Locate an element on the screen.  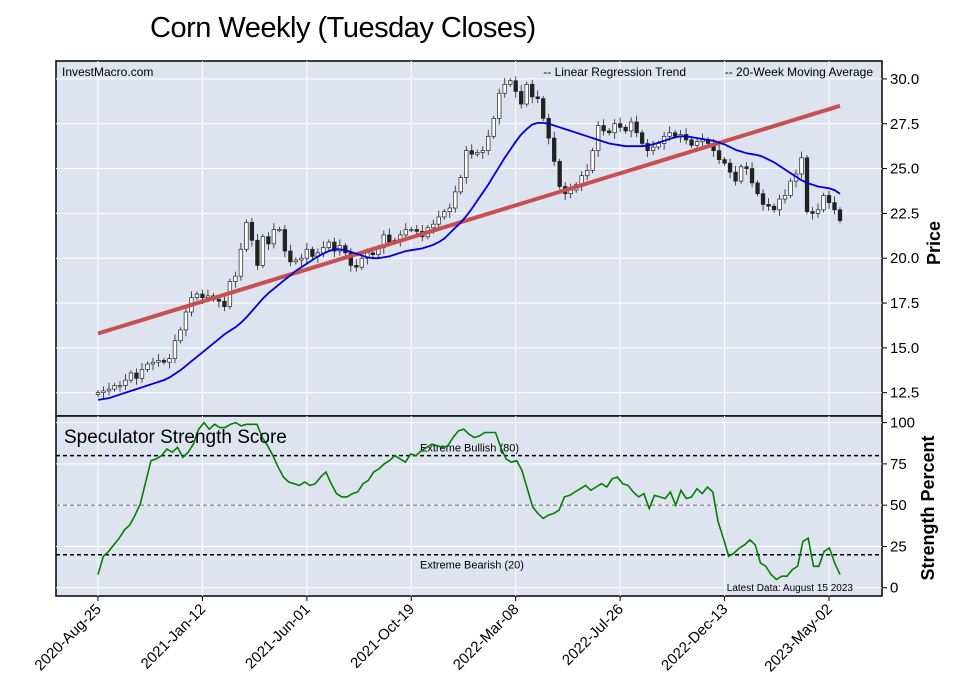
strength-panel-title: Speculator Strength Score is located at coordinates (175, 437).